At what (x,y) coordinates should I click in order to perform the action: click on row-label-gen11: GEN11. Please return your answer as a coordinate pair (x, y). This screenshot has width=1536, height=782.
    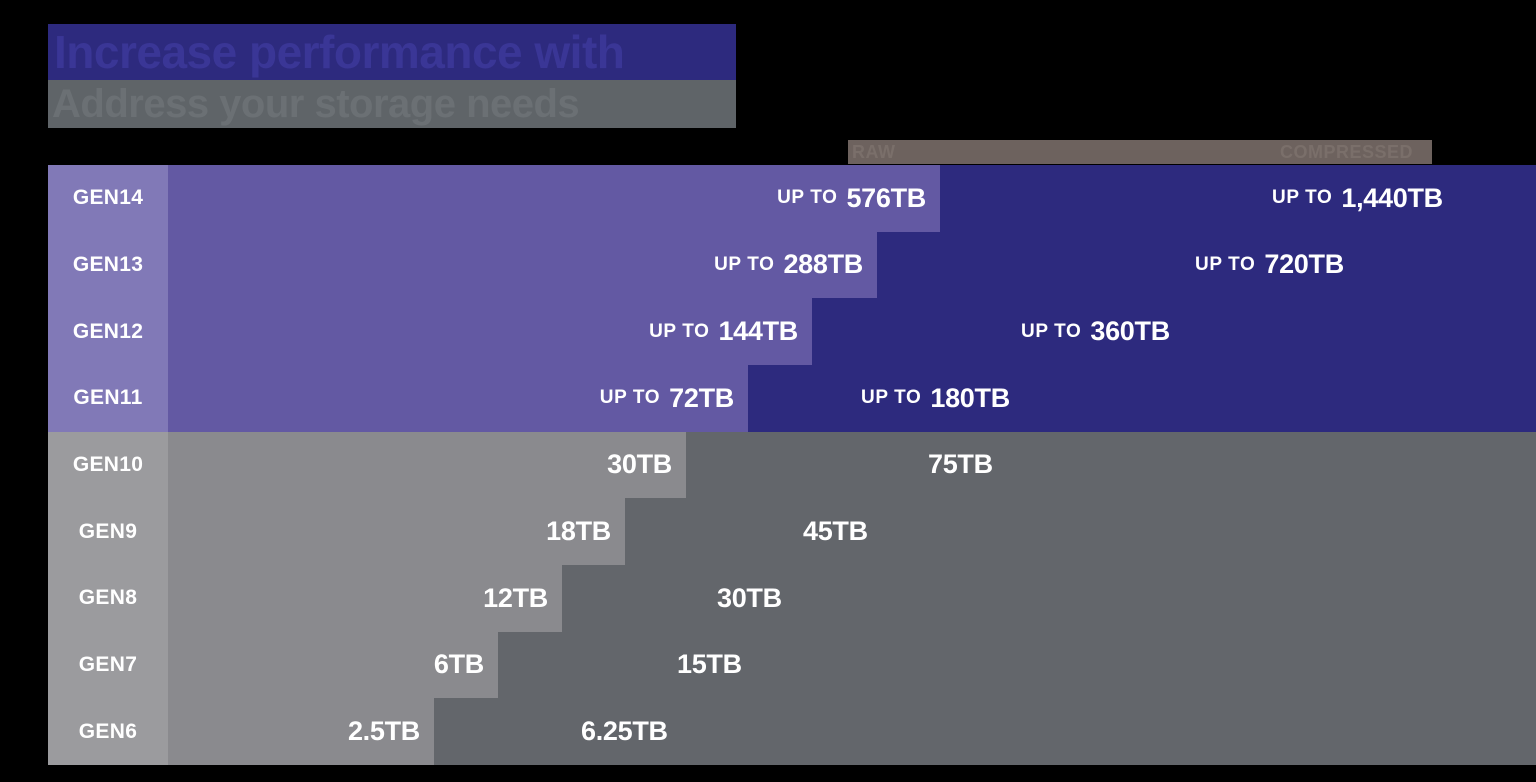
    Looking at the image, I should click on (108, 398).